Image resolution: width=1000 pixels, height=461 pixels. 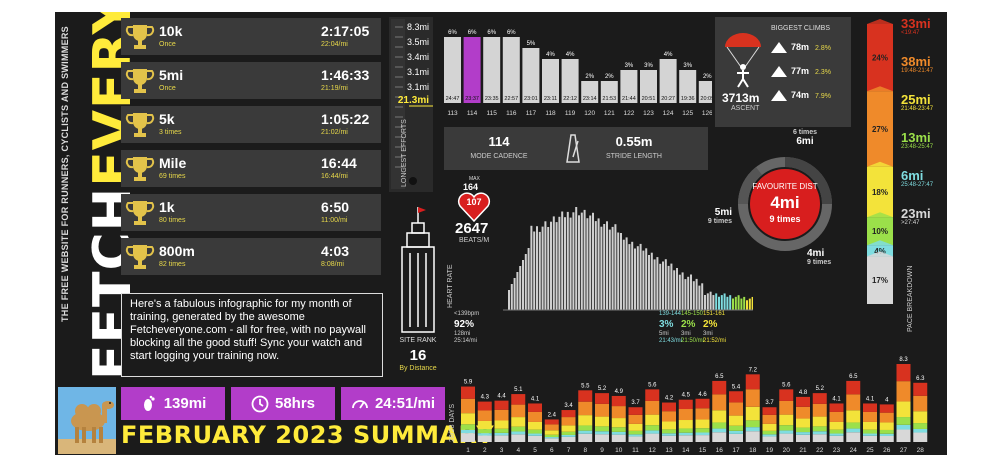 I want to click on trophy-icon, so click(x=140, y=37).